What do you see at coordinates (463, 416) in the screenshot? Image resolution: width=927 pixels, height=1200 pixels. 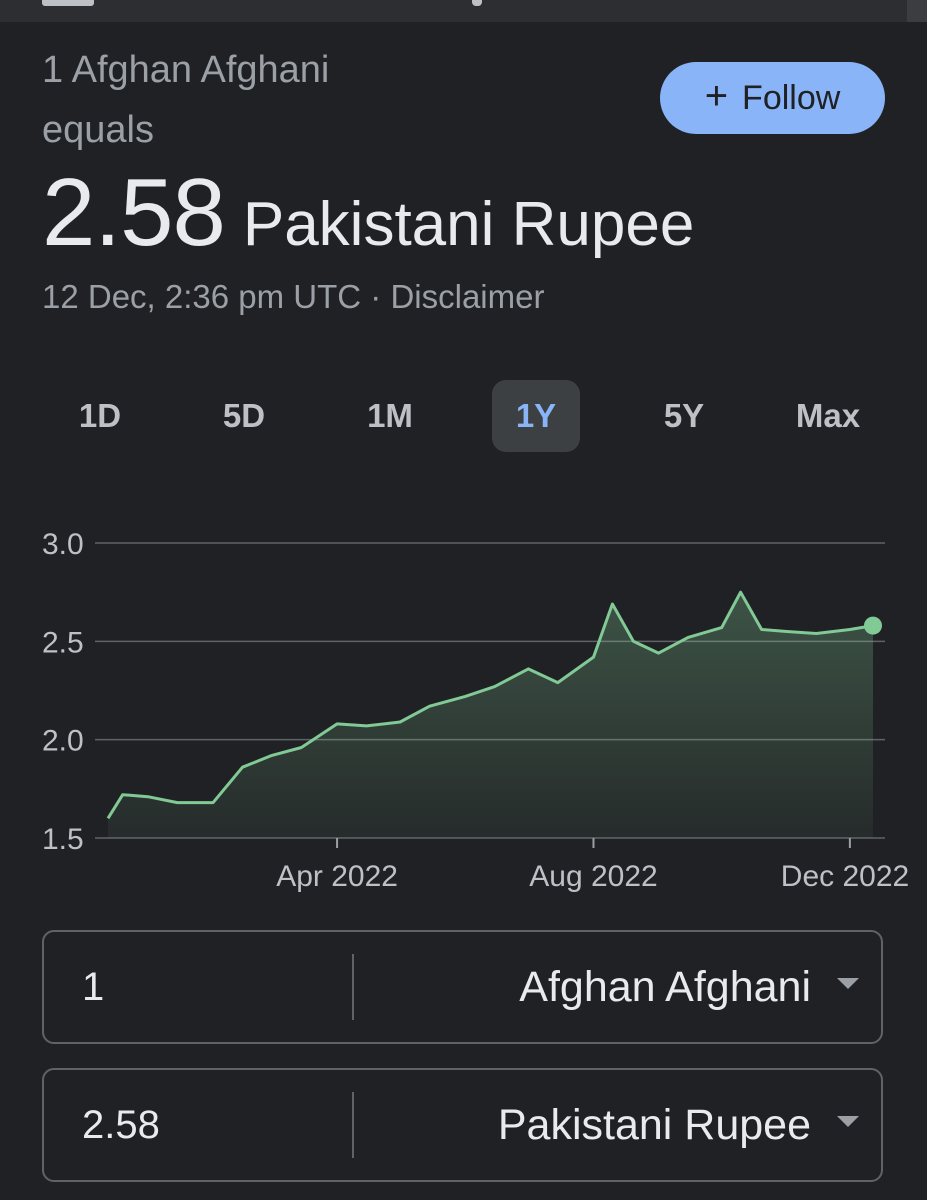 I see `range-tabs: 1D 5D 1M 1Y 5Y Max` at bounding box center [463, 416].